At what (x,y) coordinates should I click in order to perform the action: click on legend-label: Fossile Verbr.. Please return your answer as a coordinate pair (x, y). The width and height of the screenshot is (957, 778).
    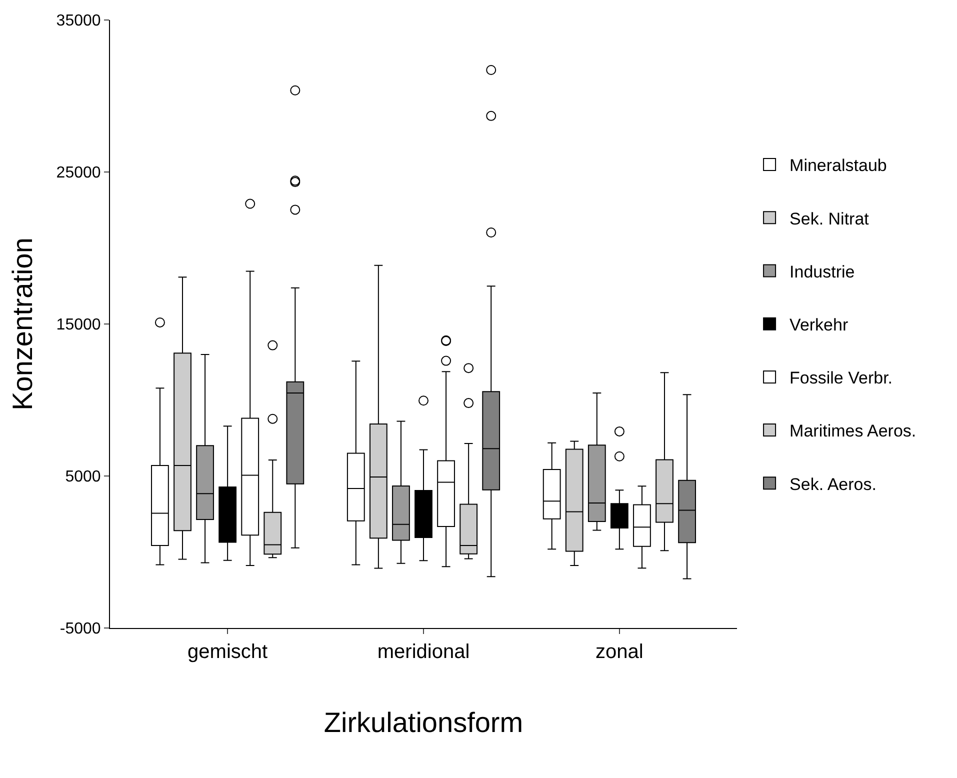
    Looking at the image, I should click on (841, 378).